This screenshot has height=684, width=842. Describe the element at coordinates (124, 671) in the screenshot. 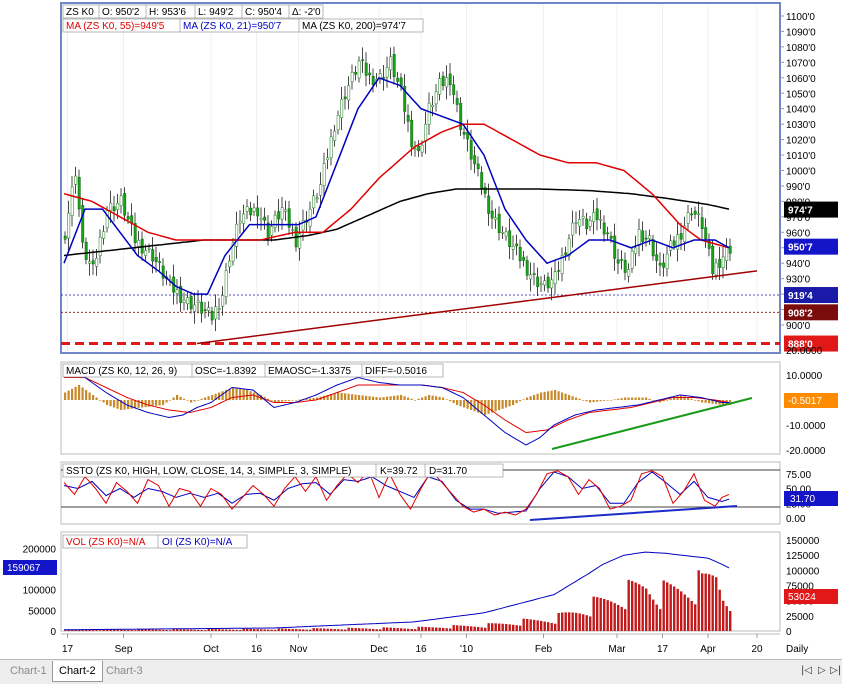

I see `tab-chart-3: Chart-3` at that location.